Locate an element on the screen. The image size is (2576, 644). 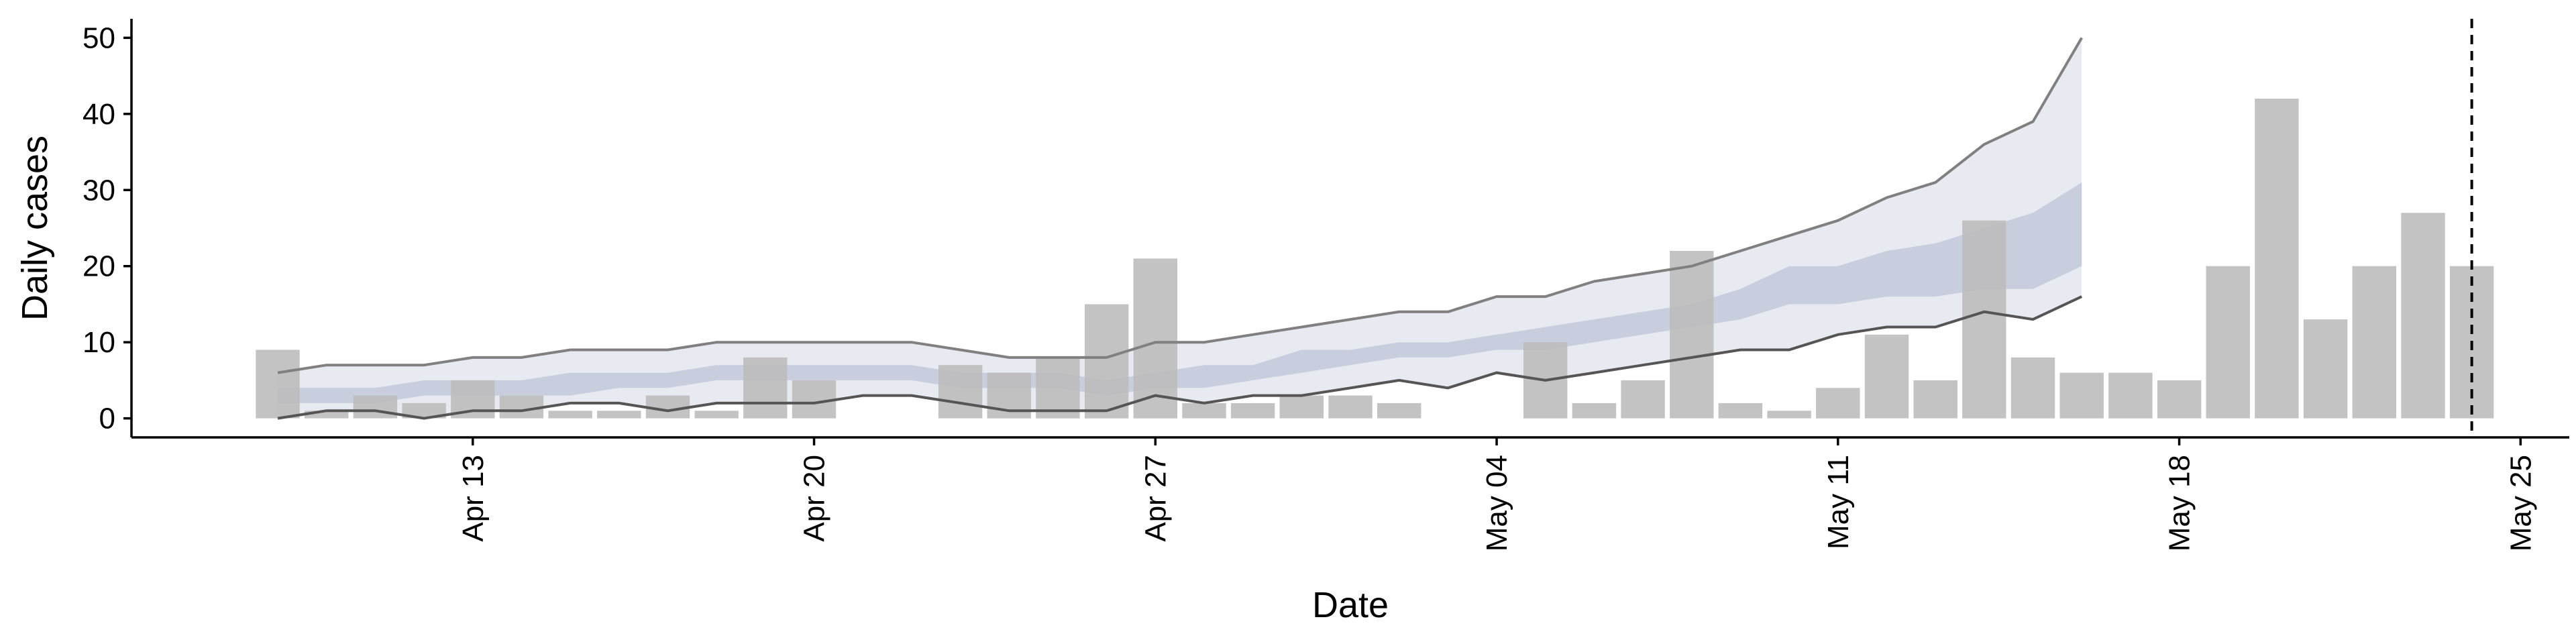
y-tick-label: 10 is located at coordinates (99, 342).